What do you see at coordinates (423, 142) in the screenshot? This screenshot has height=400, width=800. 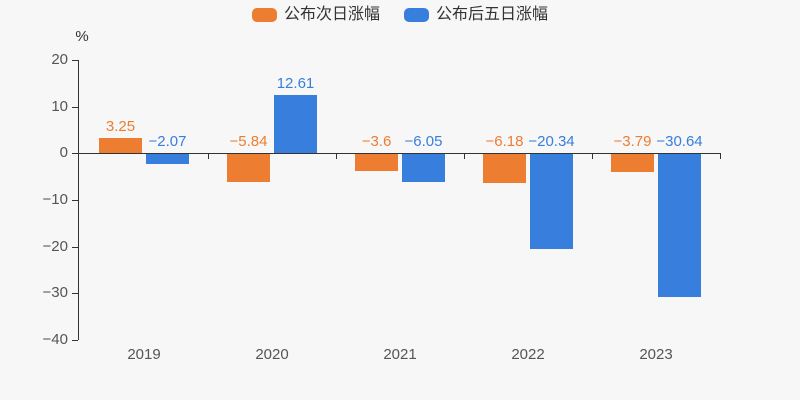 I see `bar-value-label: −6.05` at bounding box center [423, 142].